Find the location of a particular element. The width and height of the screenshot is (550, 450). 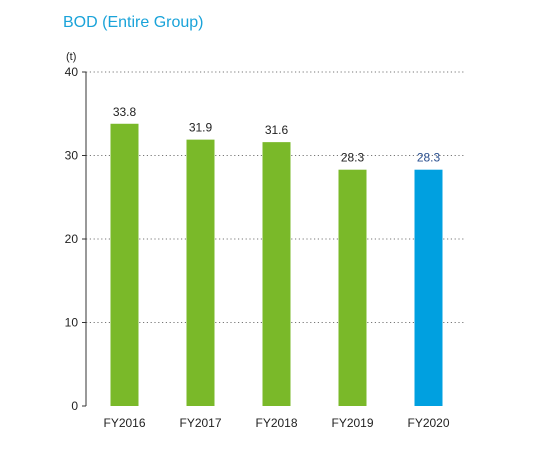

x-tick-label-fy2019: FY2019 is located at coordinates (352, 423).